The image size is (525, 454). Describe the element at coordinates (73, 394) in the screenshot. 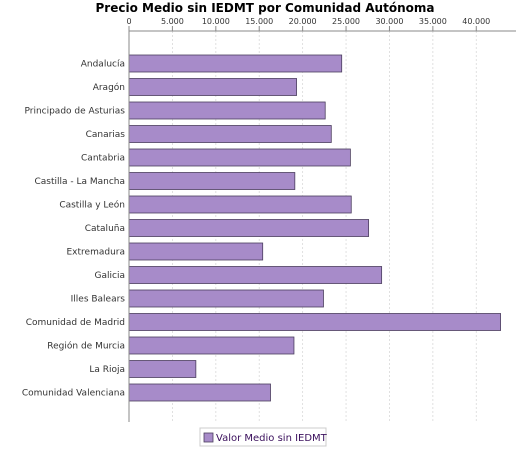

I see `category-label: Comunidad Valenciana` at that location.